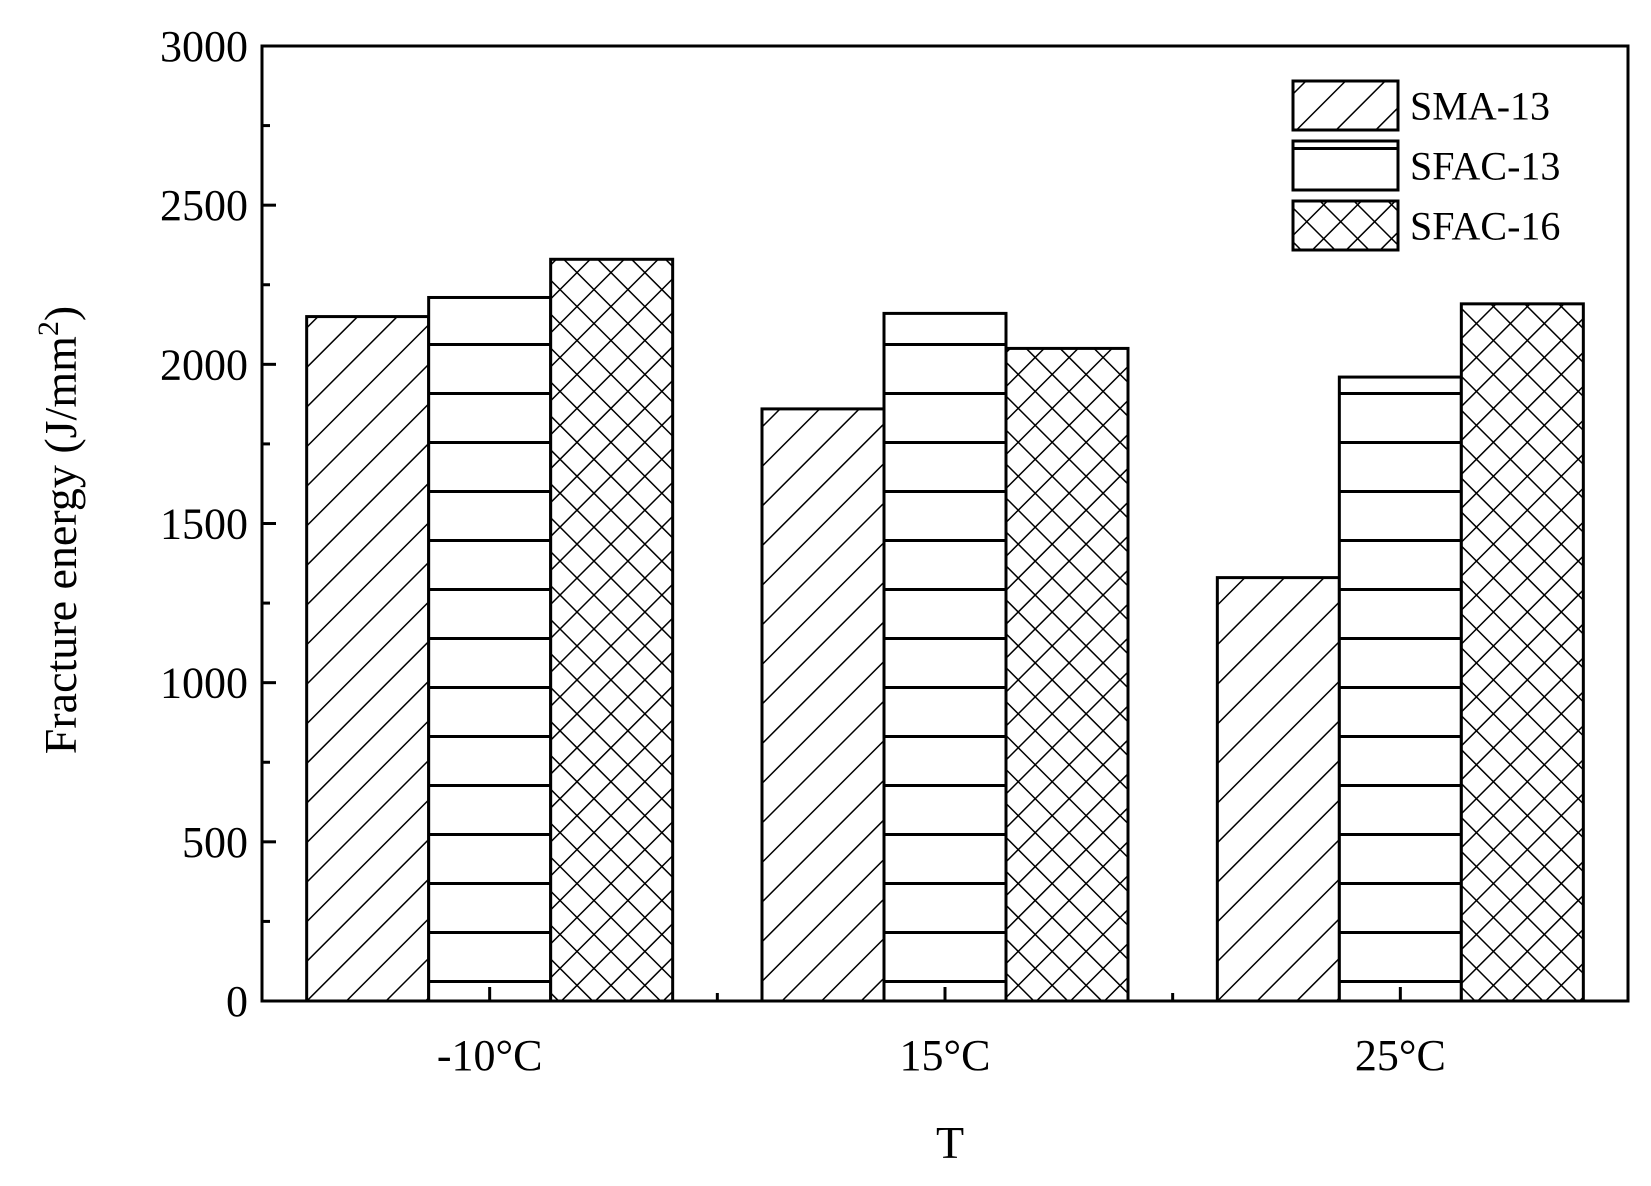  What do you see at coordinates (60, 313) in the screenshot?
I see `y-axis-title-close: )` at bounding box center [60, 313].